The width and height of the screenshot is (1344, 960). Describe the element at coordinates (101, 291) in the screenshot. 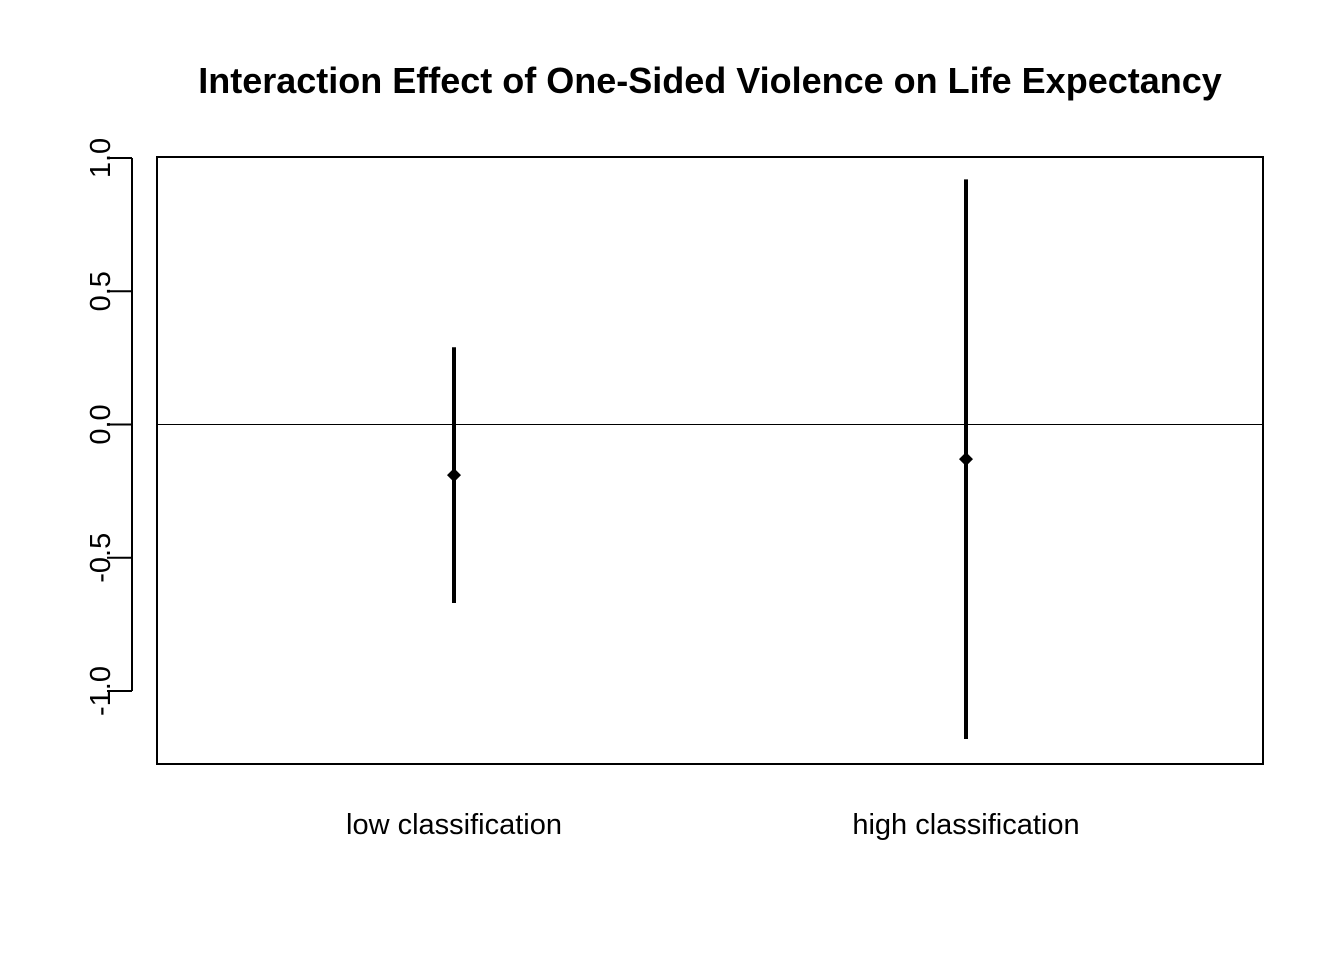

I see `y-tick-label: 0.5` at that location.